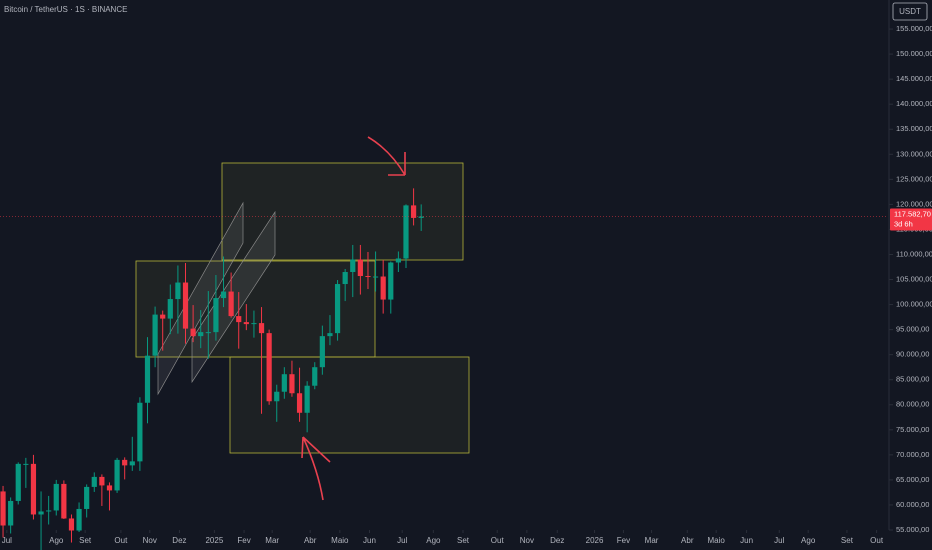  Describe the element at coordinates (65, 9) in the screenshot. I see `chart-title: Bitcoin / TetherUS · 1S · BINANCE` at that location.